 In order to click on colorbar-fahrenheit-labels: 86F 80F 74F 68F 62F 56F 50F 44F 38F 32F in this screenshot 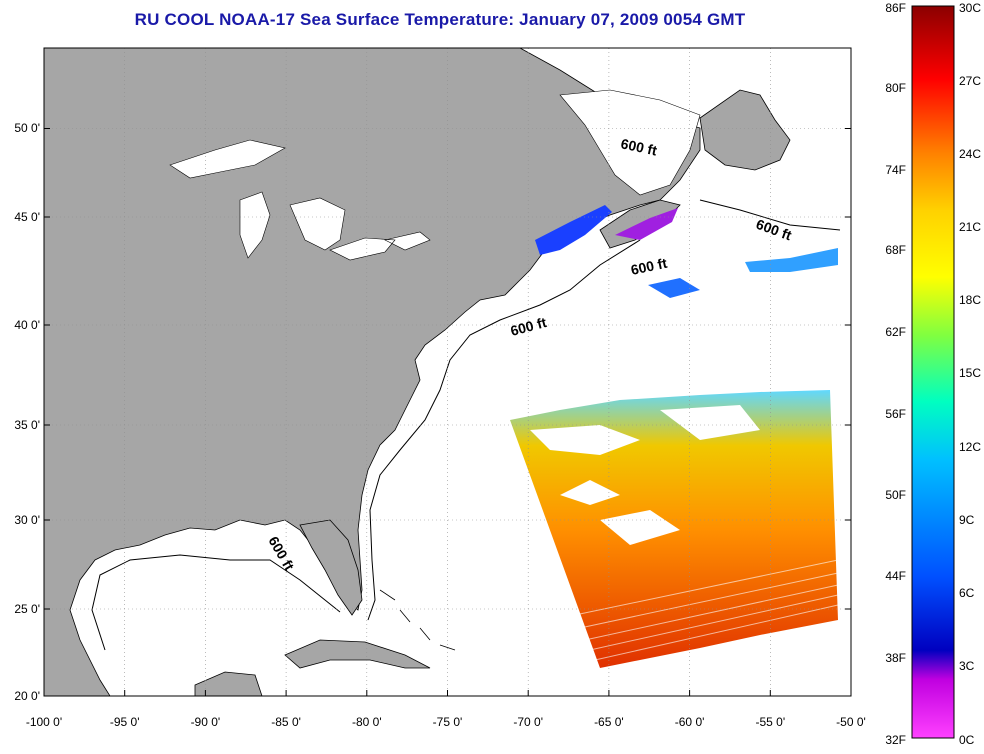, I will do `click(895, 374)`.